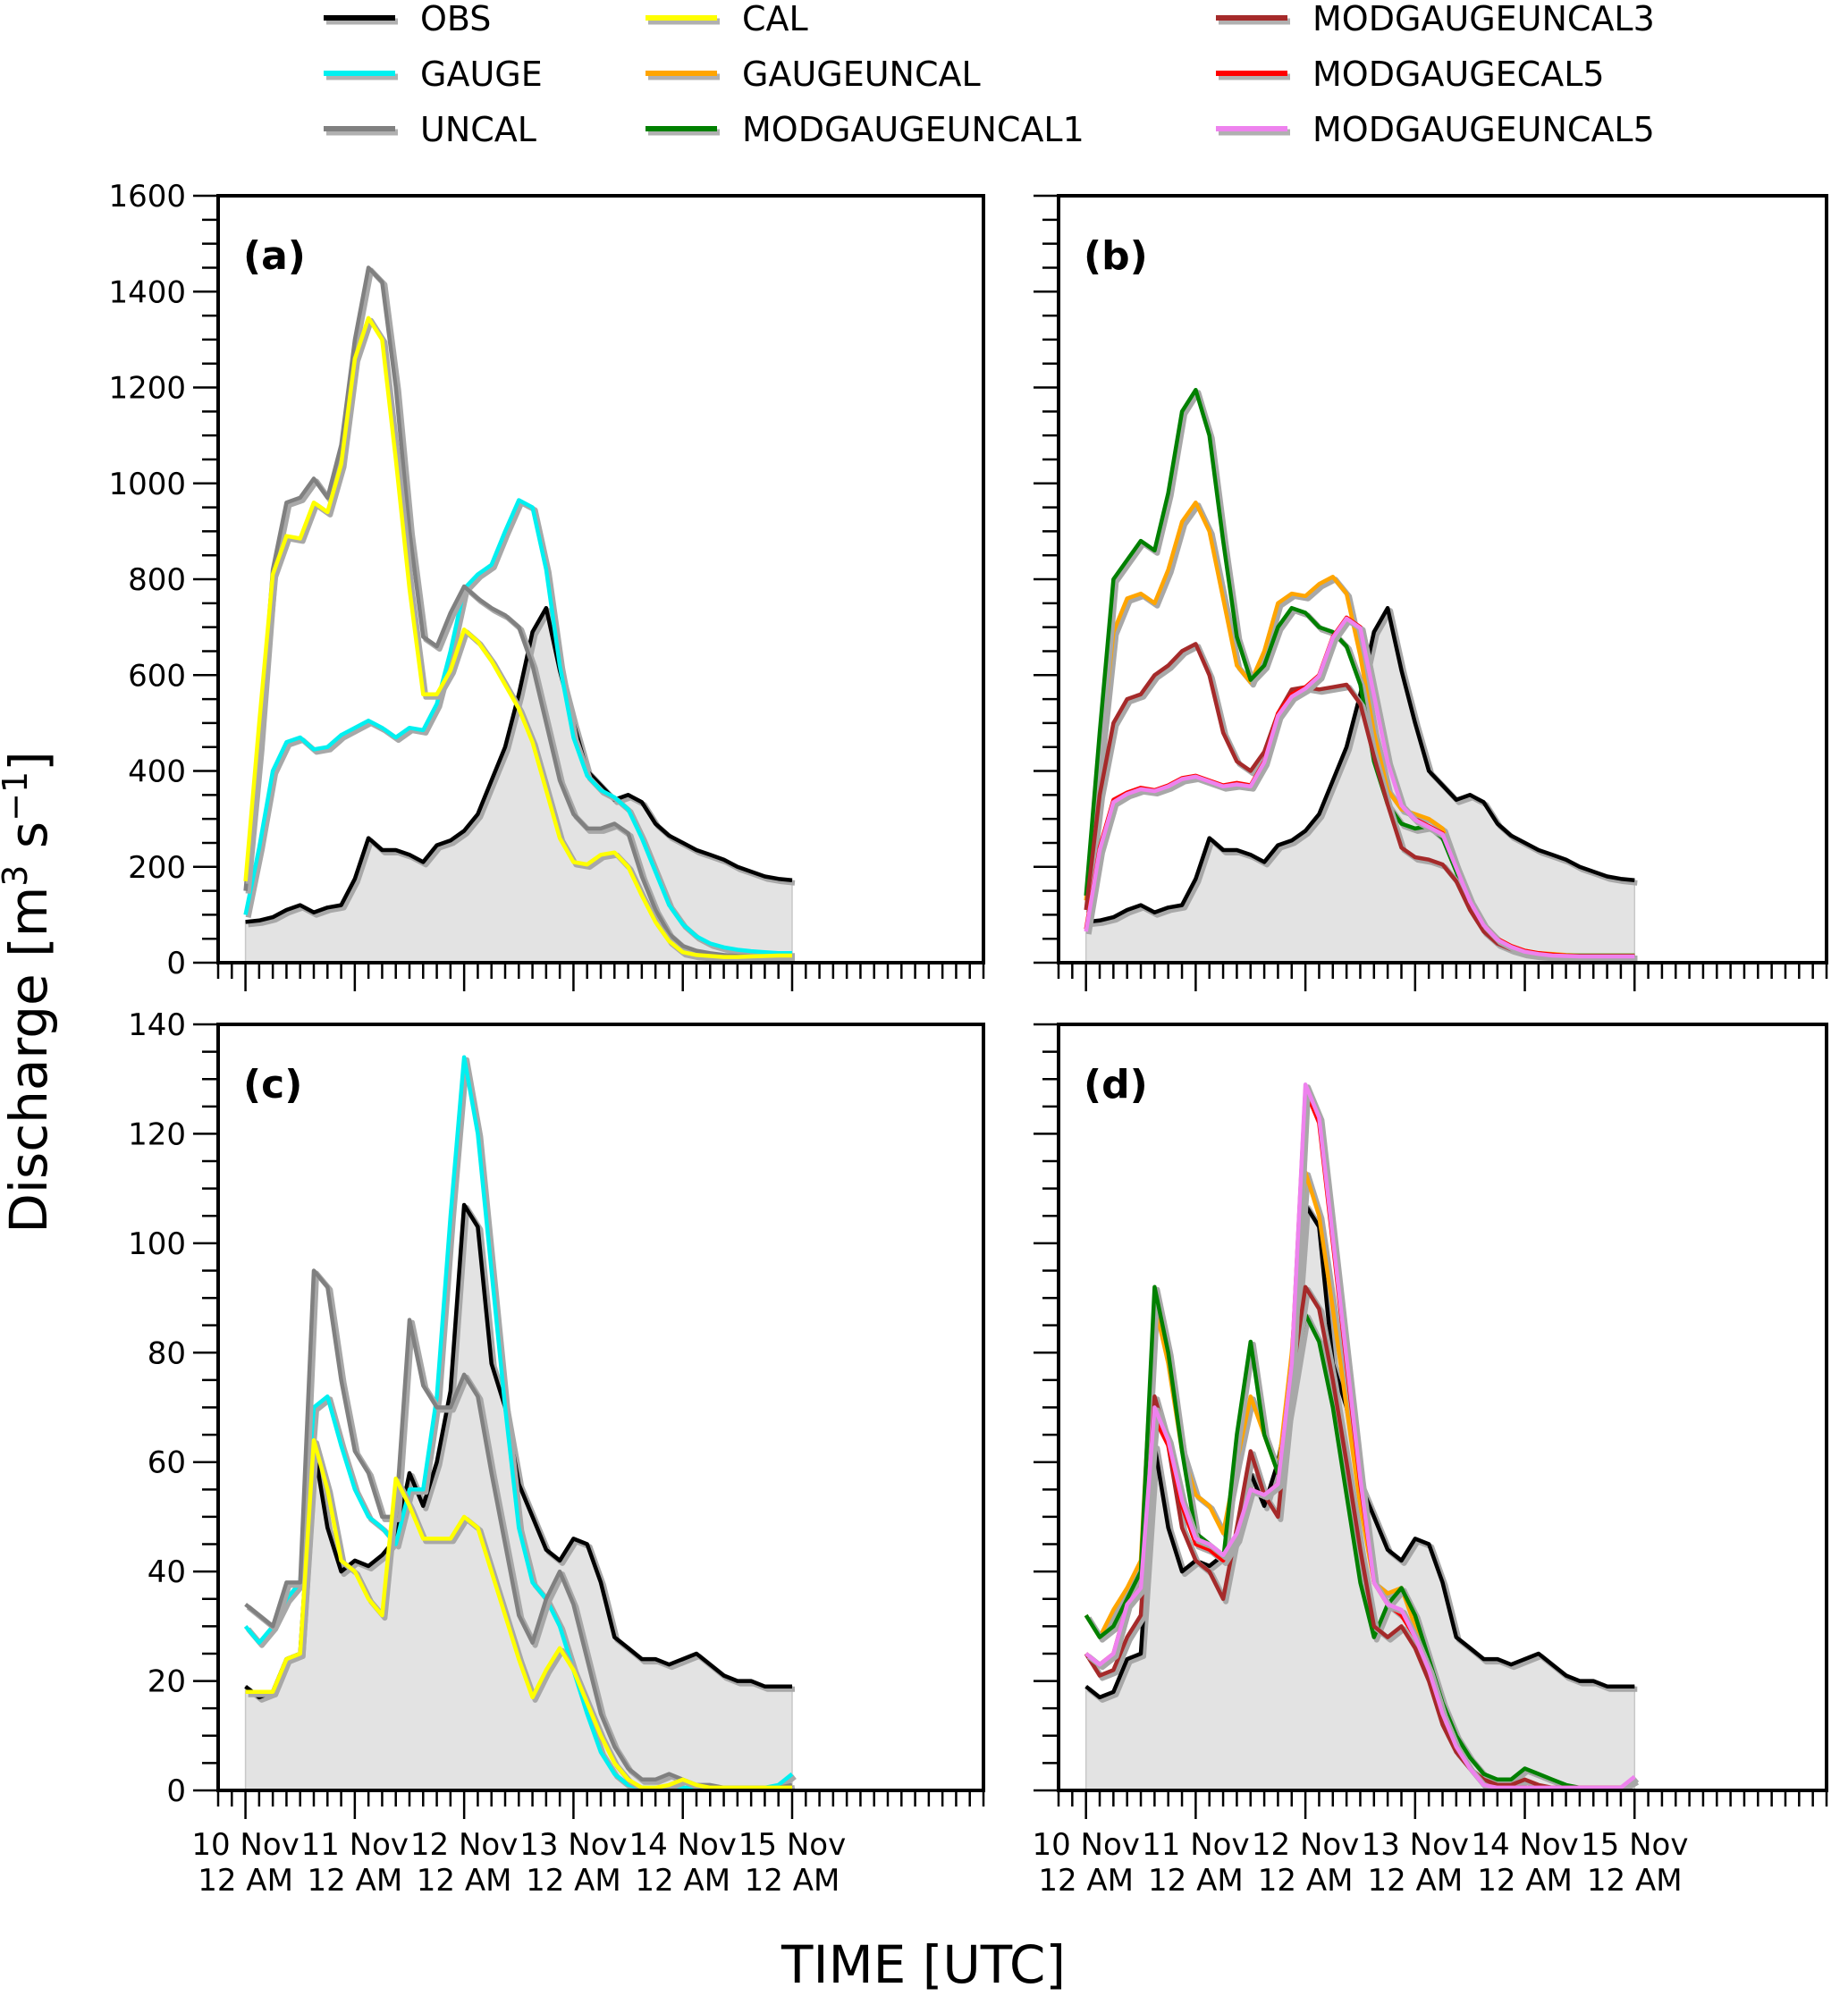 The height and width of the screenshot is (1996, 1848). Describe the element at coordinates (1483, 129) in the screenshot. I see `legend-label: MODGAUGEUNCAL5` at that location.